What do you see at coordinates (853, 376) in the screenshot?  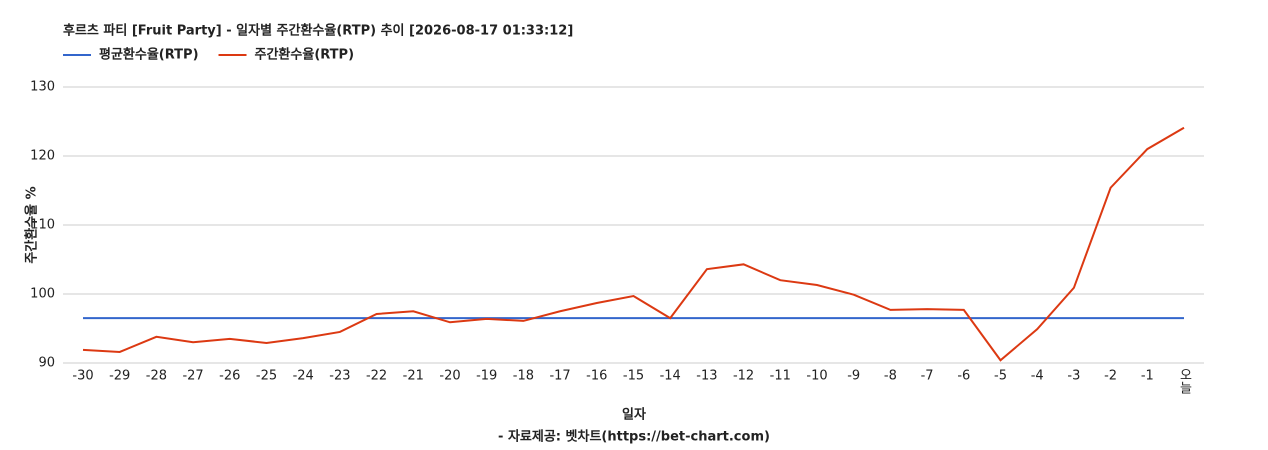 I see `x-tick-label: -9` at bounding box center [853, 376].